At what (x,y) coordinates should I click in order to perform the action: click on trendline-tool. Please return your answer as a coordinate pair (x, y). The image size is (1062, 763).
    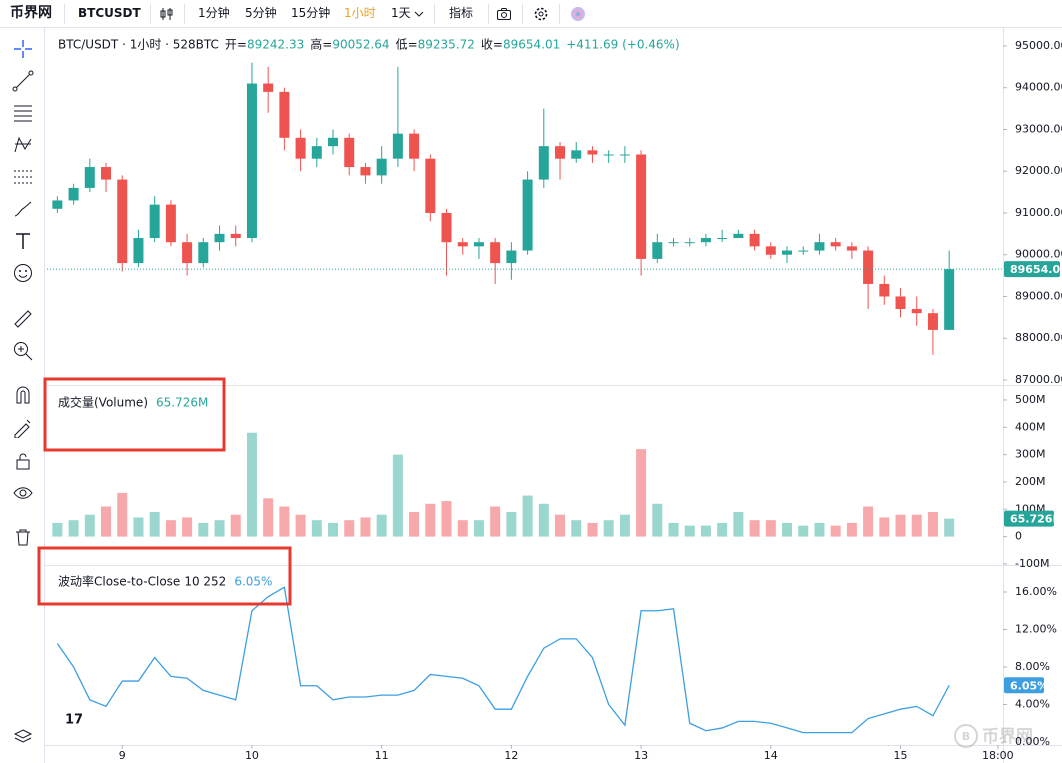
    Looking at the image, I should click on (23, 81).